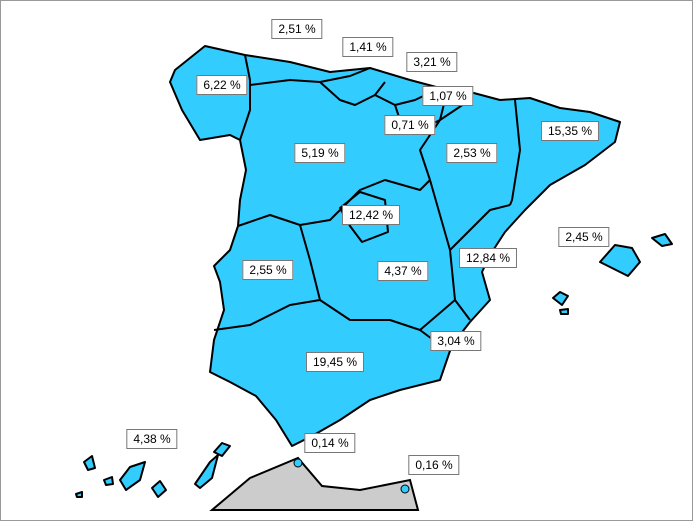 The image size is (695, 523). Describe the element at coordinates (298, 463) in the screenshot. I see `ceuta` at that location.